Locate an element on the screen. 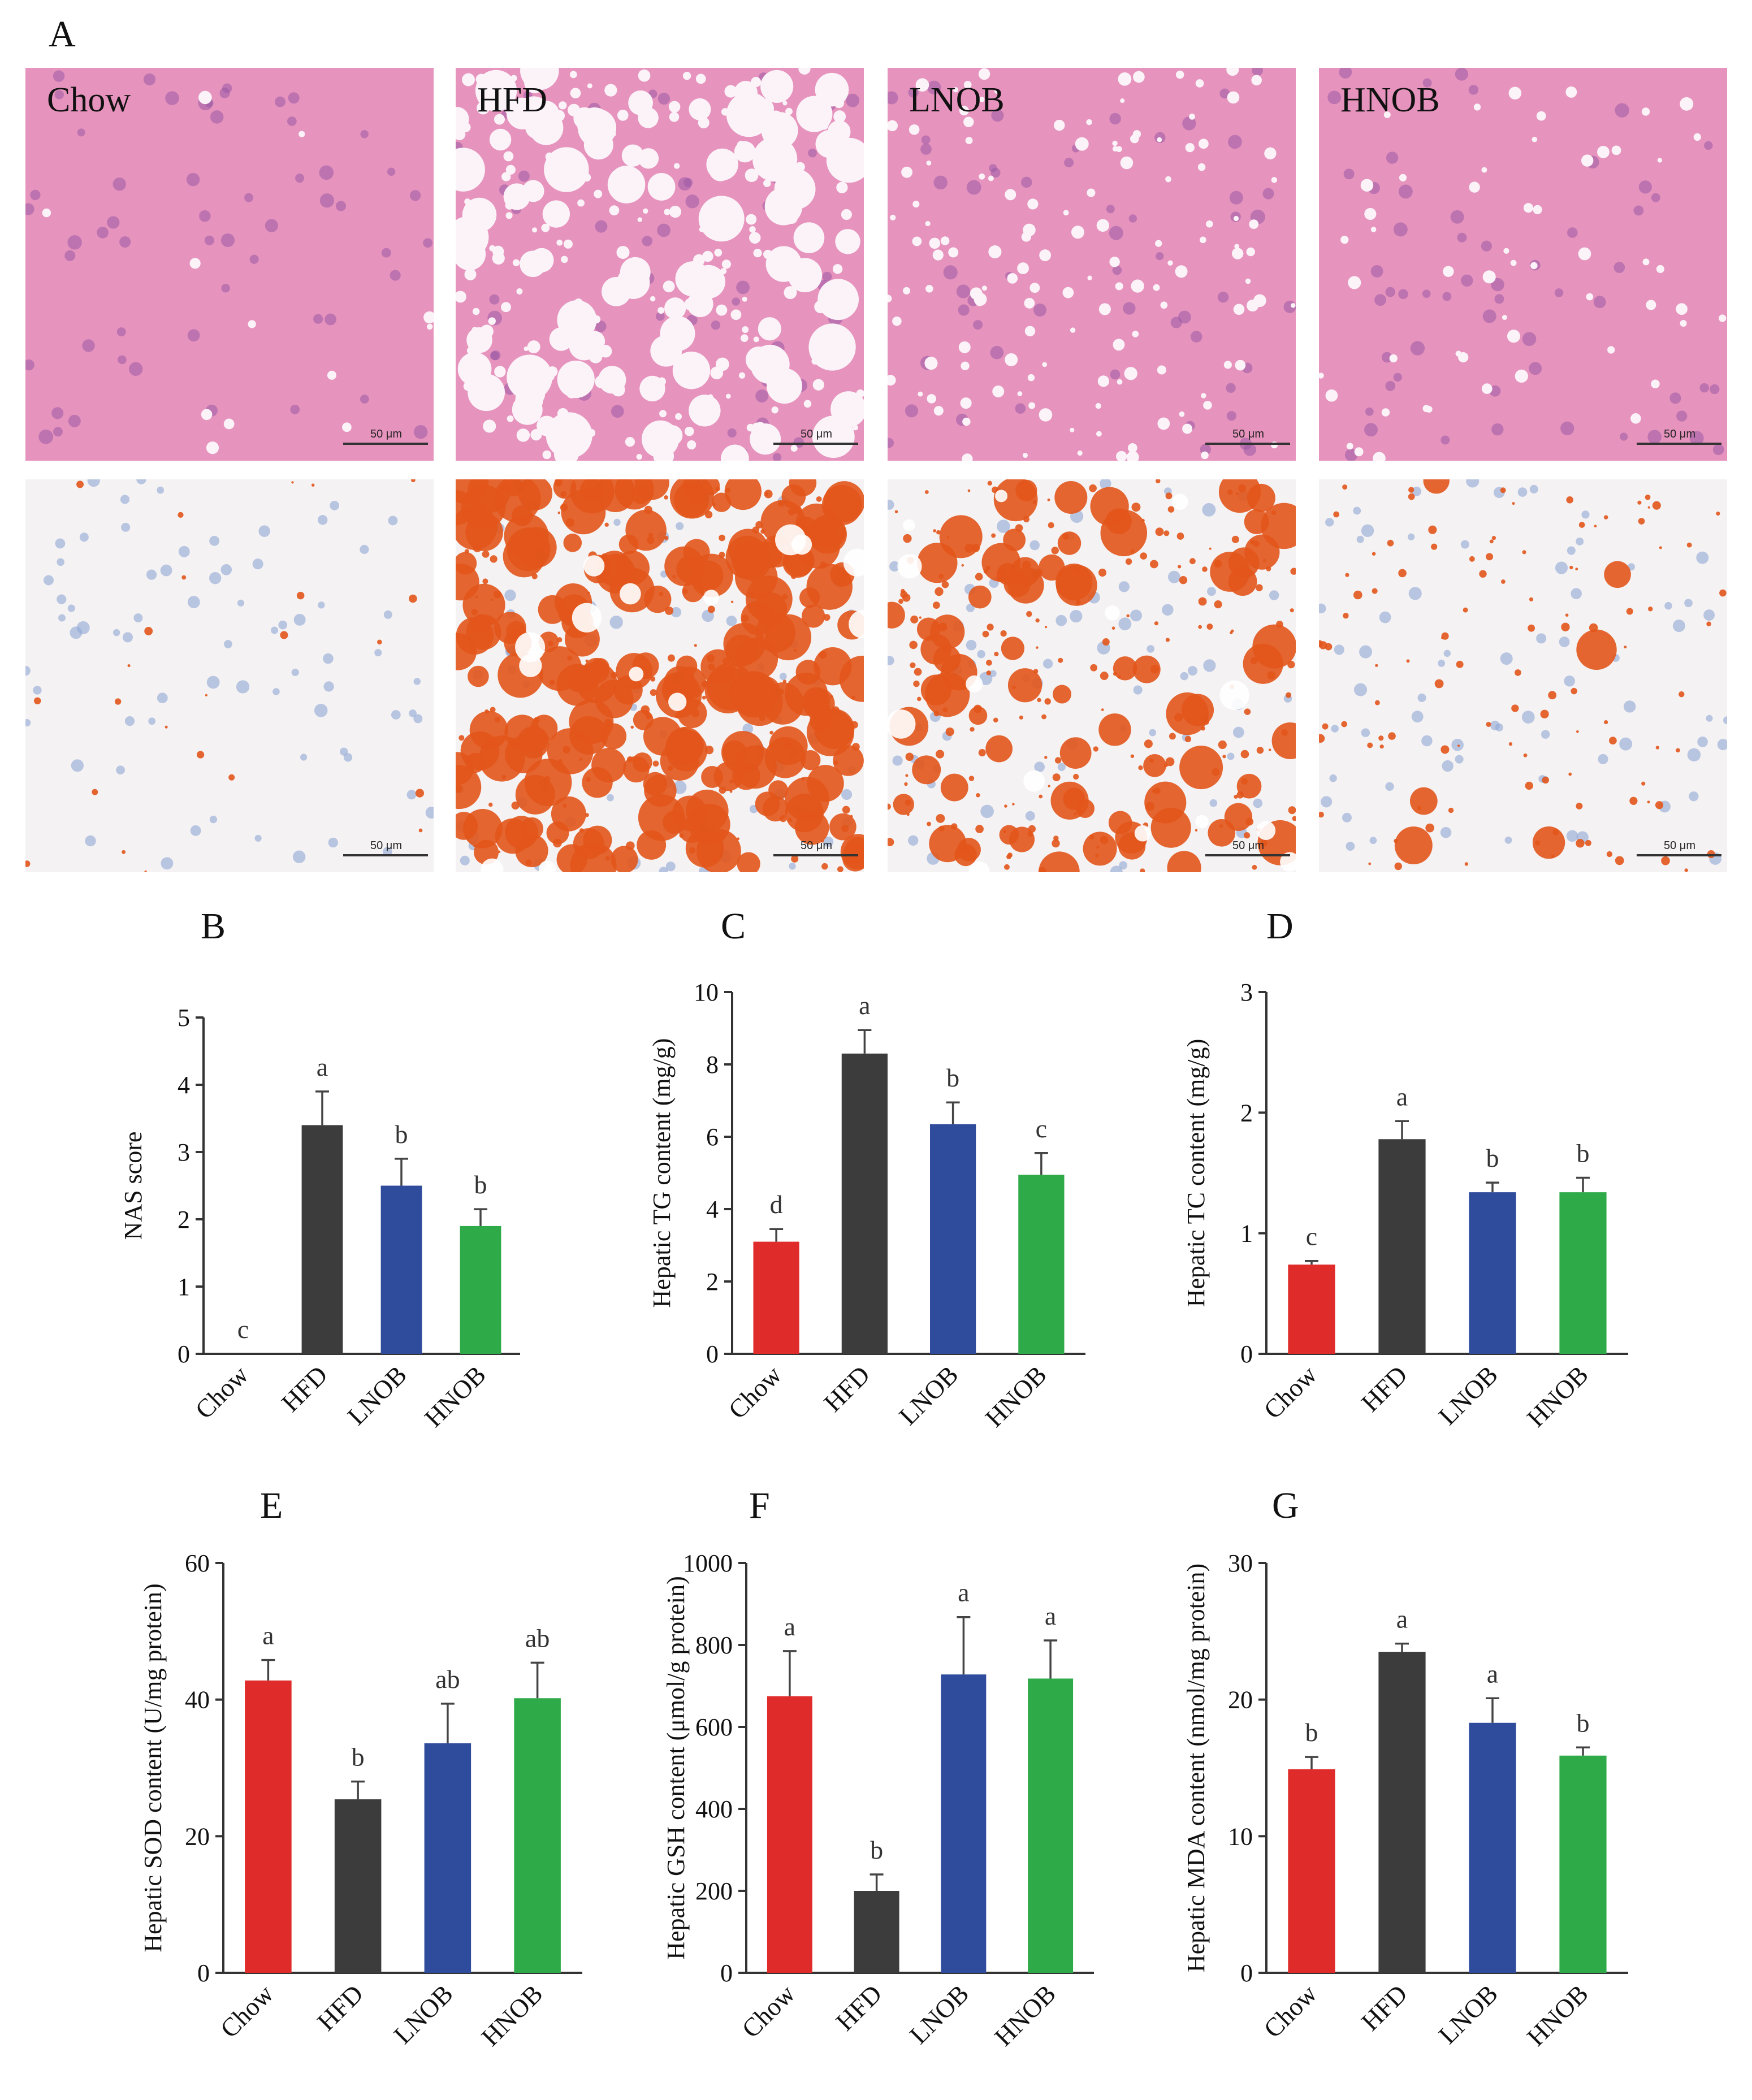  oil-red-o-image-hnob: 50 μm is located at coordinates (1523, 675).